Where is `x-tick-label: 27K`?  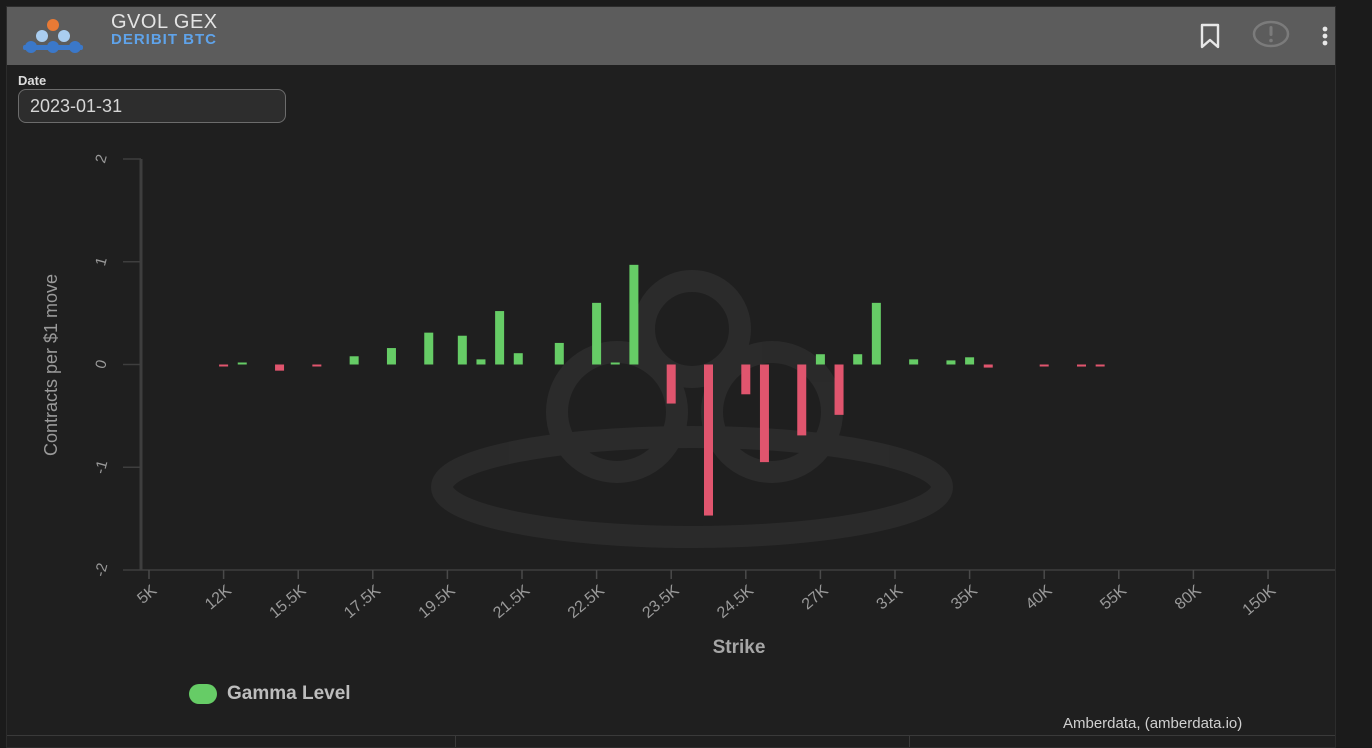
x-tick-label: 27K is located at coordinates (815, 598).